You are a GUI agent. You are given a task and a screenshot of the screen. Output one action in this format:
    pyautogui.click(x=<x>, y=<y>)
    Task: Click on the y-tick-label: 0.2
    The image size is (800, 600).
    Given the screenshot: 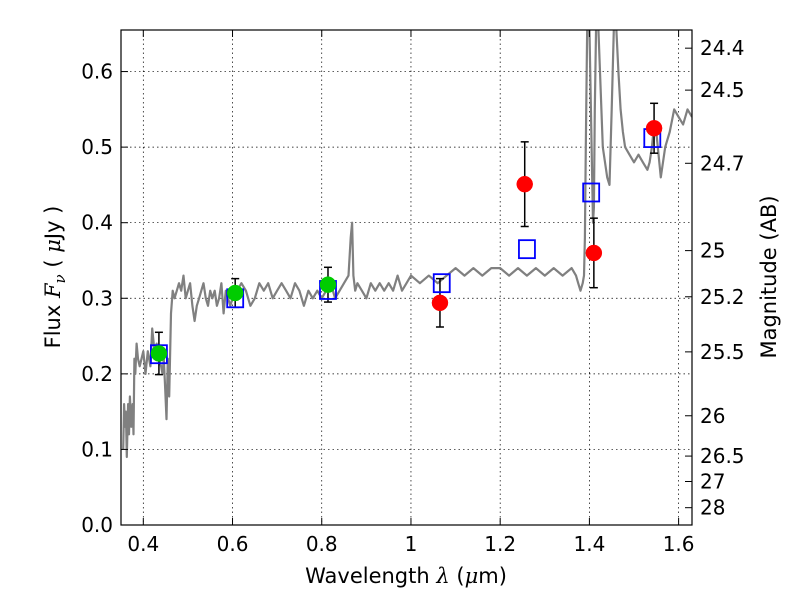 What is the action you would take?
    pyautogui.click(x=97, y=374)
    